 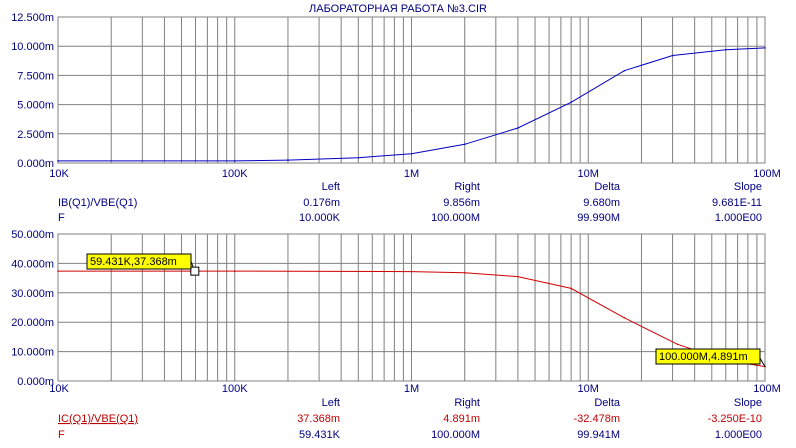 I want to click on y-tick-label: 5.000m, so click(x=35, y=106).